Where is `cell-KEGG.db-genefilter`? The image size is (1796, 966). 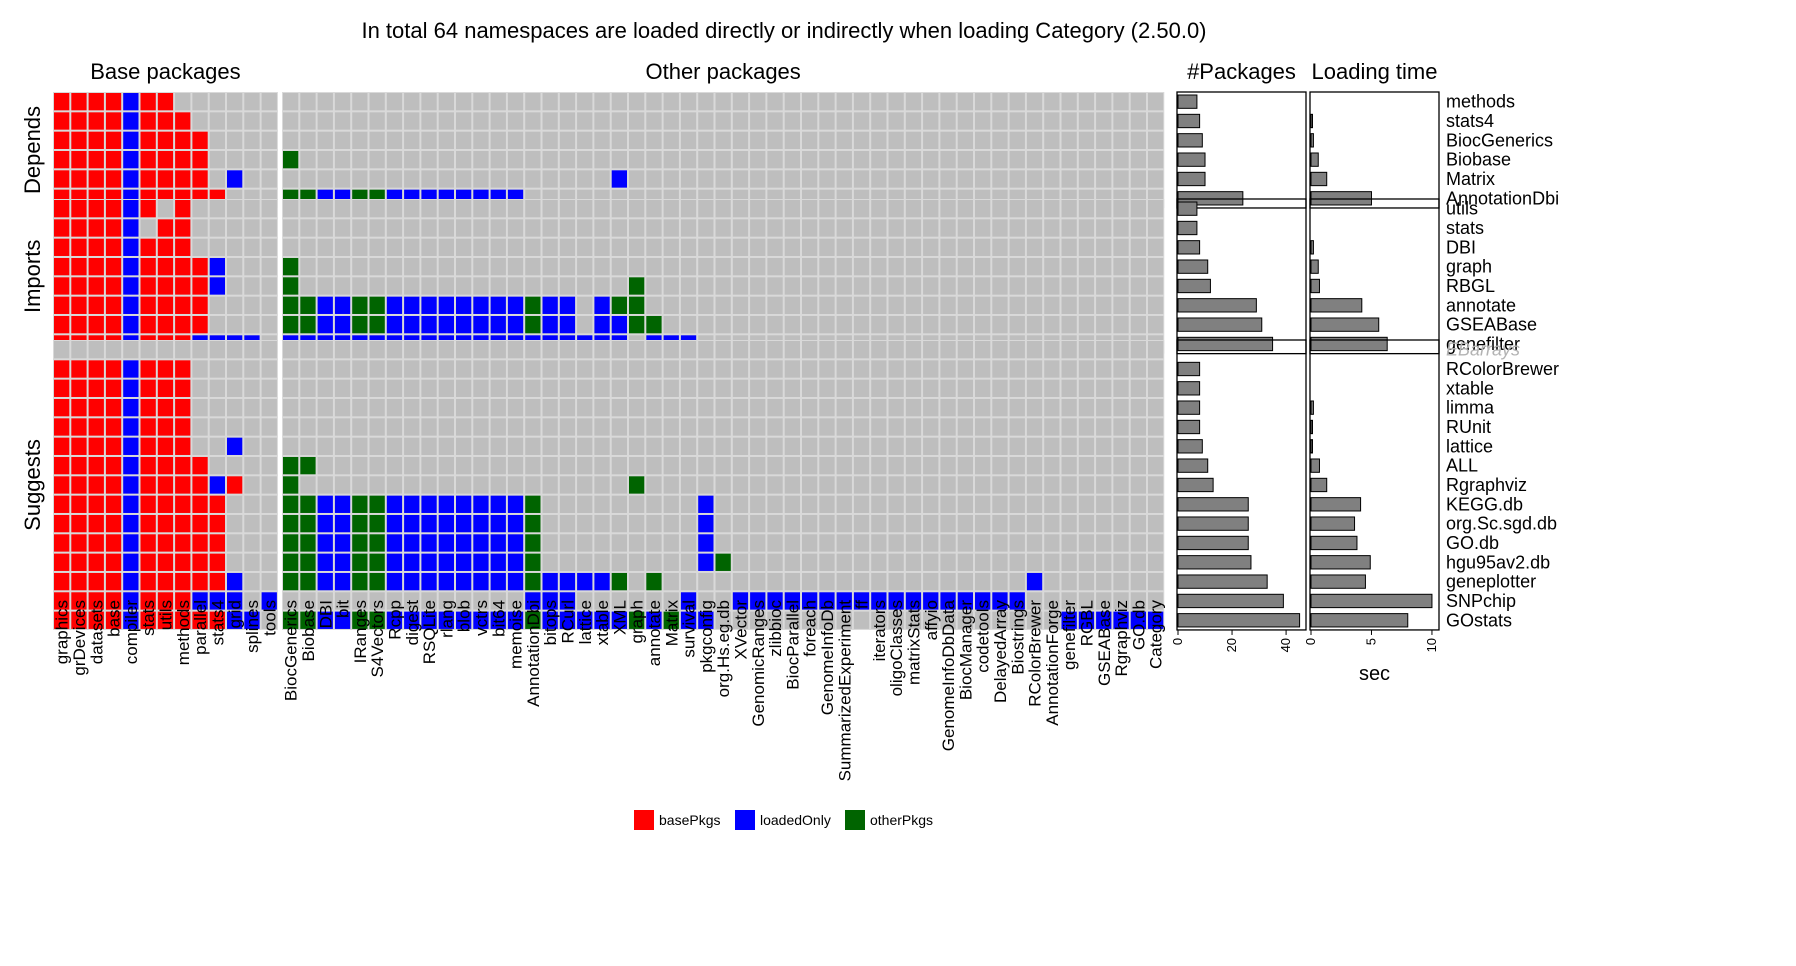
cell-KEGG.db-genefilter is located at coordinates (1069, 504).